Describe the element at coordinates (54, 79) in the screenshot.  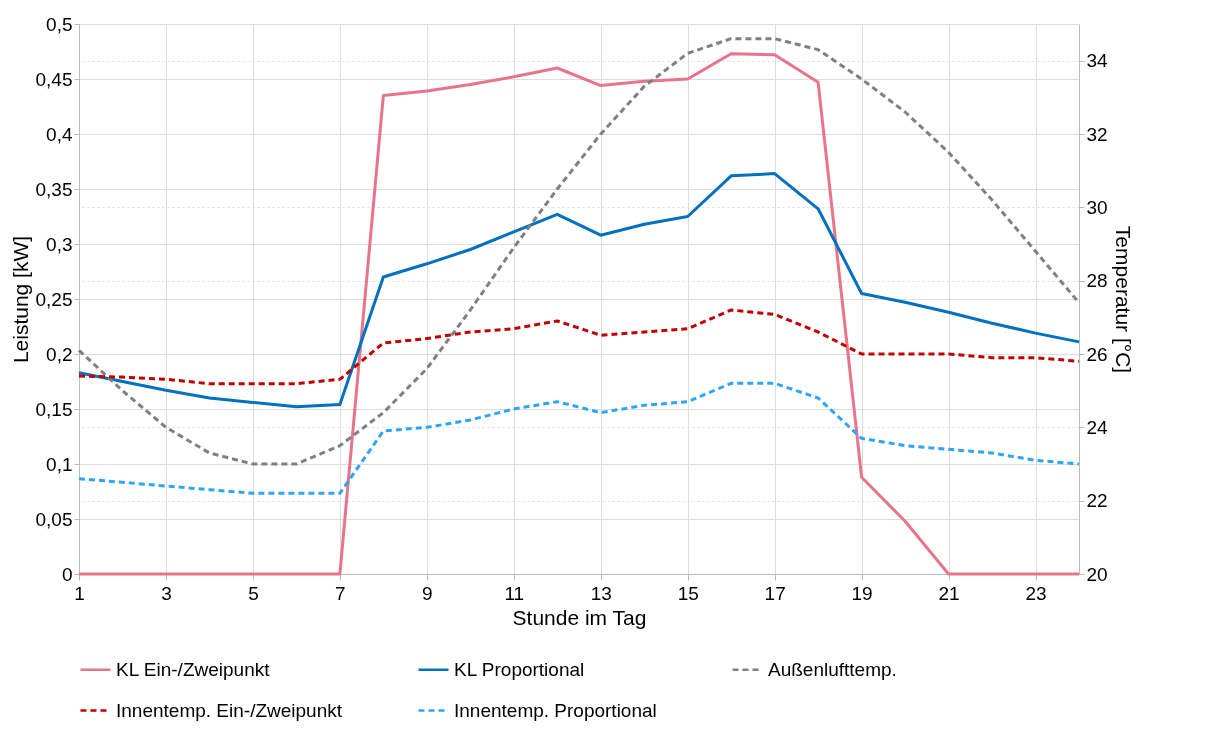
I see `y-tick-label: 0,45` at that location.